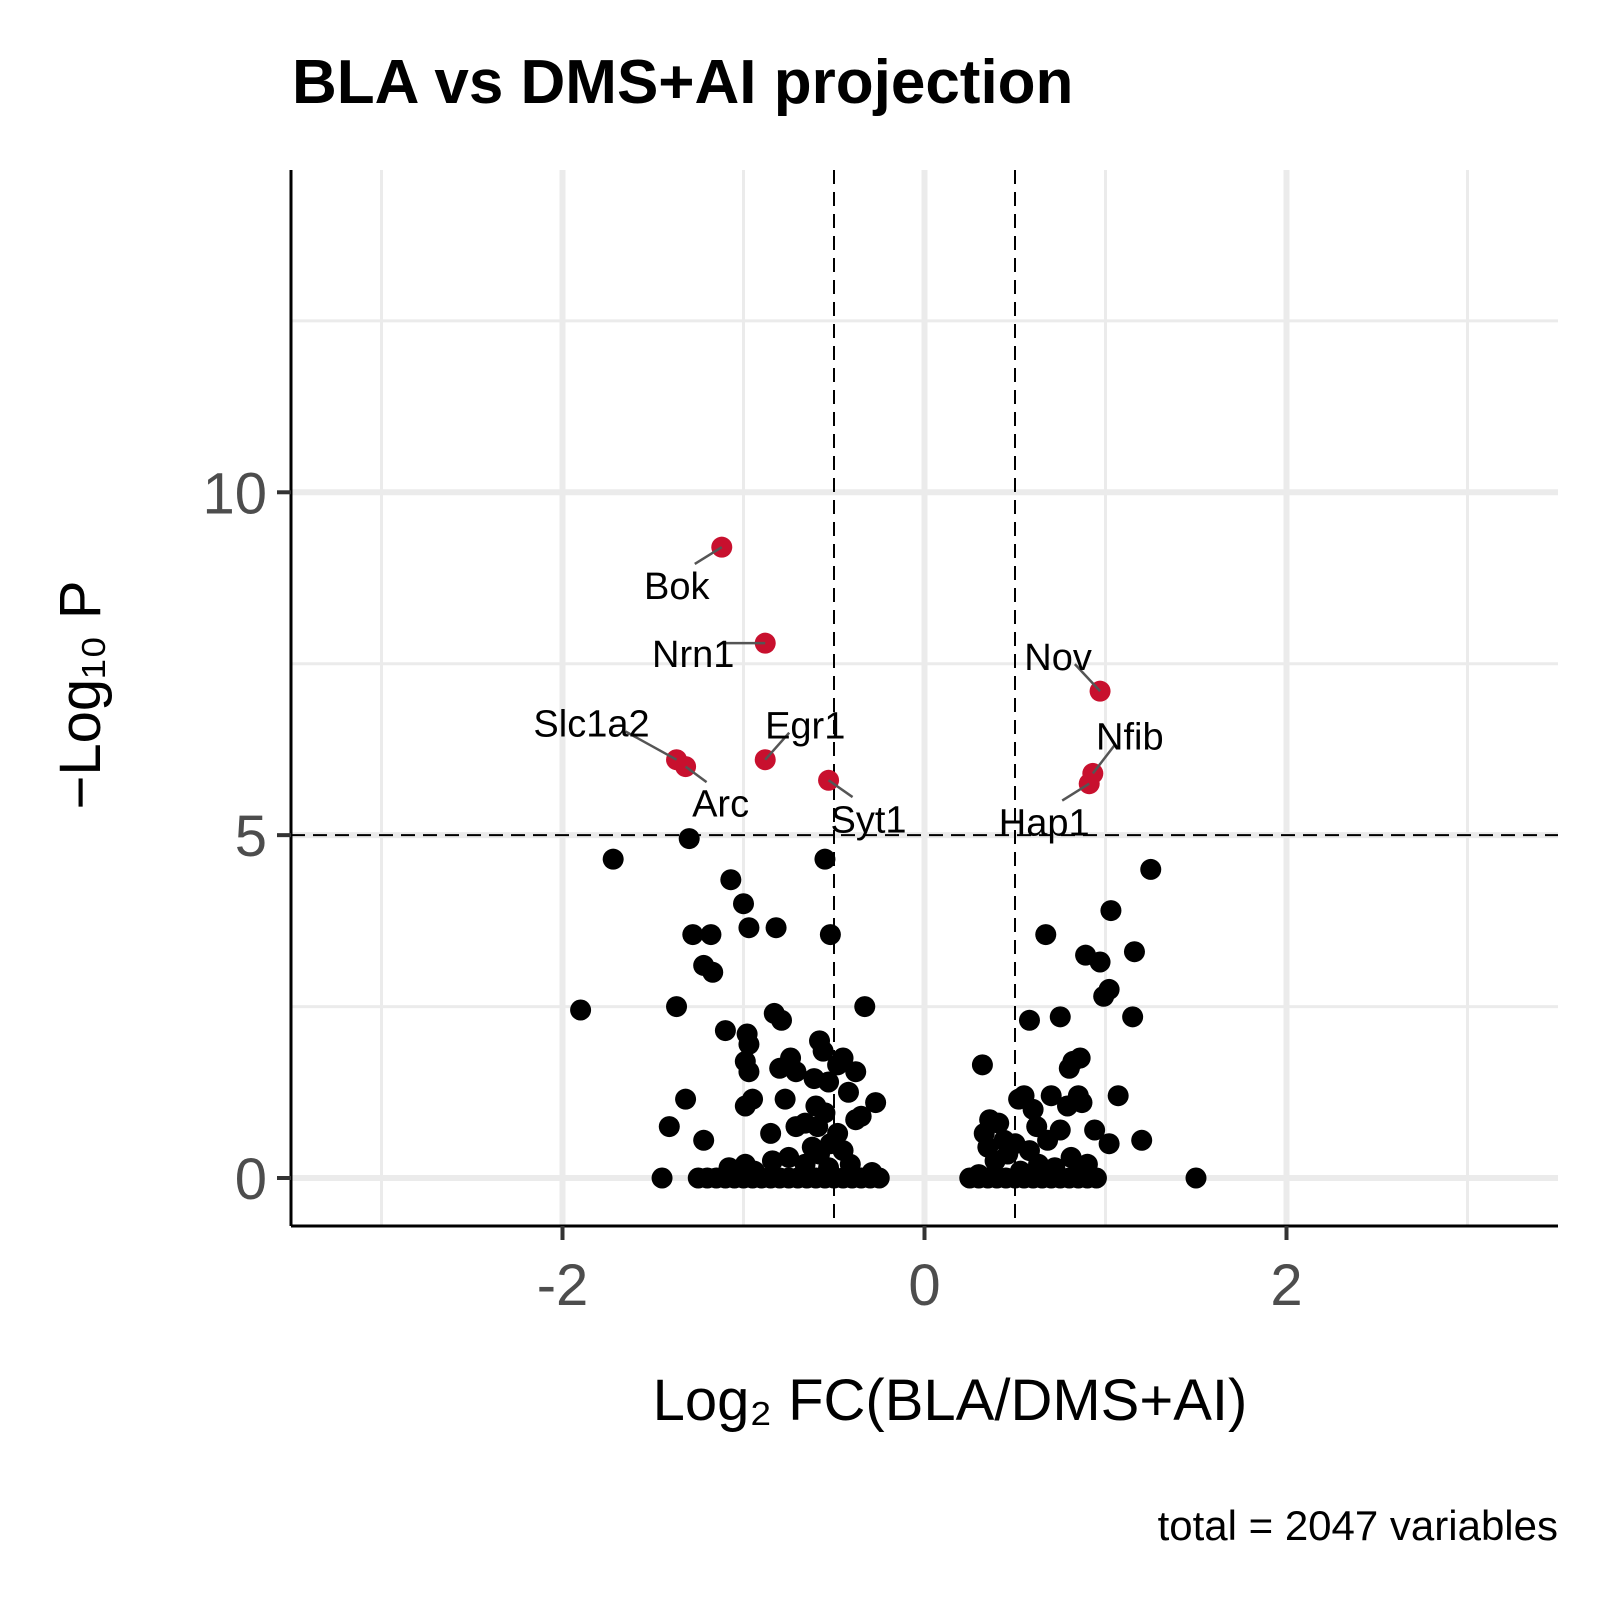 This screenshot has height=1600, width=1600. I want to click on gene-label-nrn1: Nrn1, so click(693, 655).